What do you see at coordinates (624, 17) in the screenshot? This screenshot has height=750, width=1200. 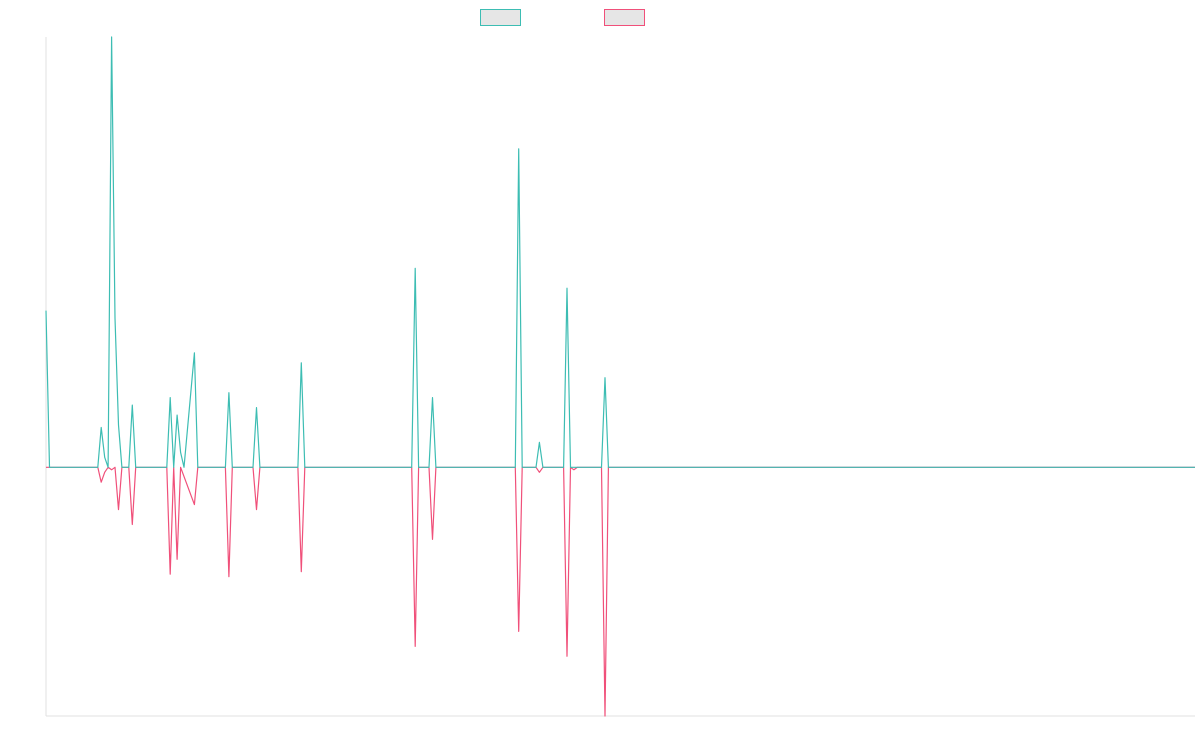 I see `legend-swatch-b` at bounding box center [624, 17].